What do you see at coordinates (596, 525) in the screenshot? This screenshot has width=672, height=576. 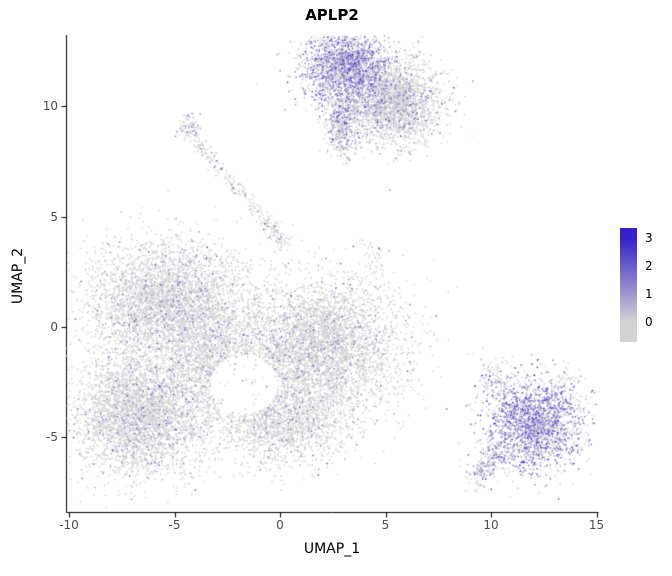 I see `x-tick-label: 15` at bounding box center [596, 525].